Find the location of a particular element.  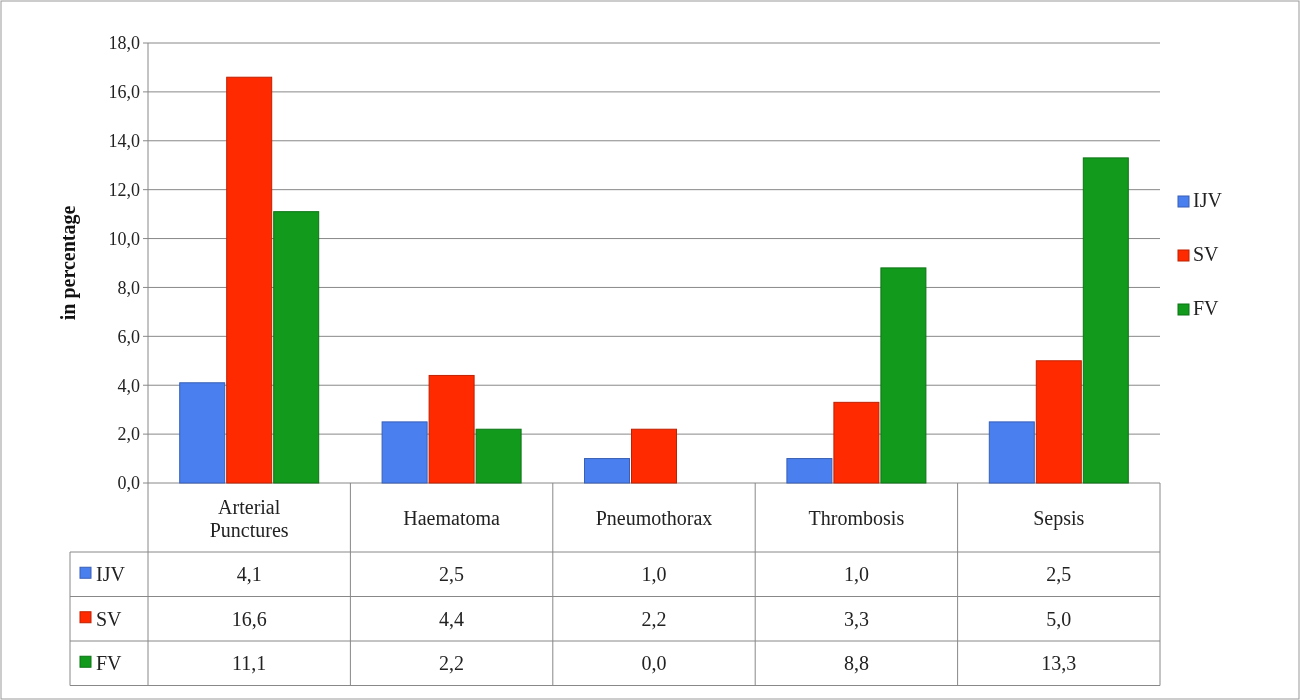

legend-label: SV is located at coordinates (1206, 254).